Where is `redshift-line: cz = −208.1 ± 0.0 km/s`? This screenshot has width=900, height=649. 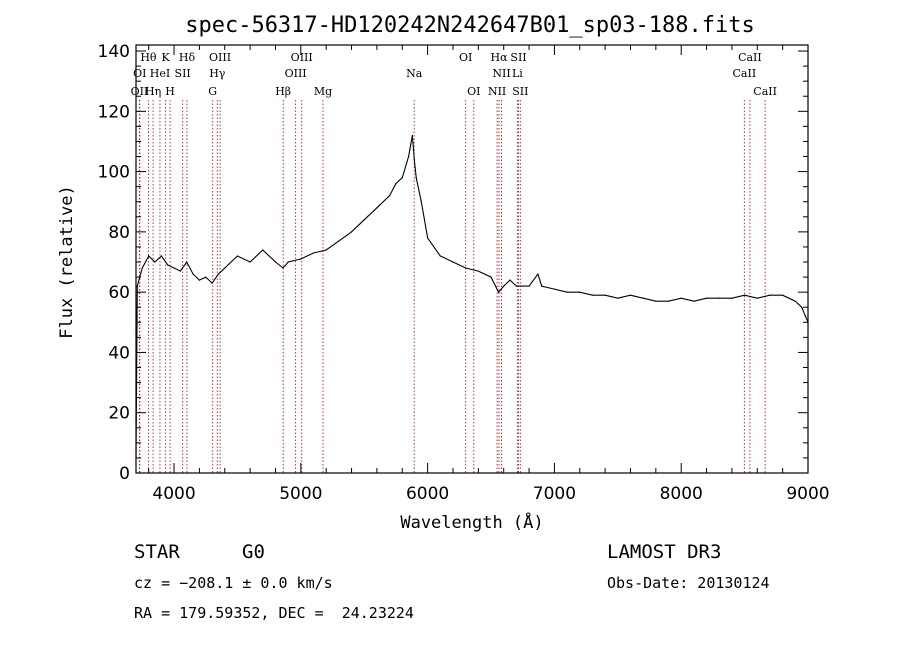 redshift-line: cz = −208.1 ± 0.0 km/s is located at coordinates (233, 583).